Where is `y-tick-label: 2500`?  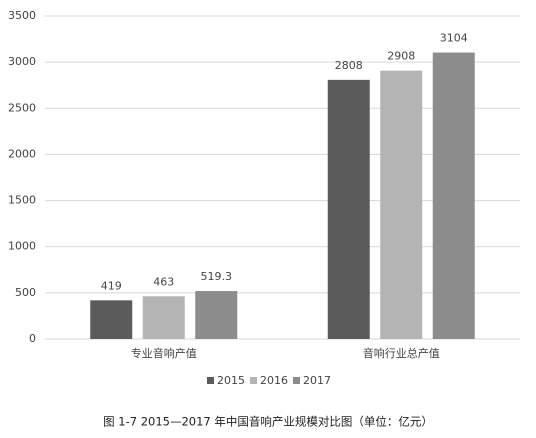
y-tick-label: 2500 is located at coordinates (22, 107).